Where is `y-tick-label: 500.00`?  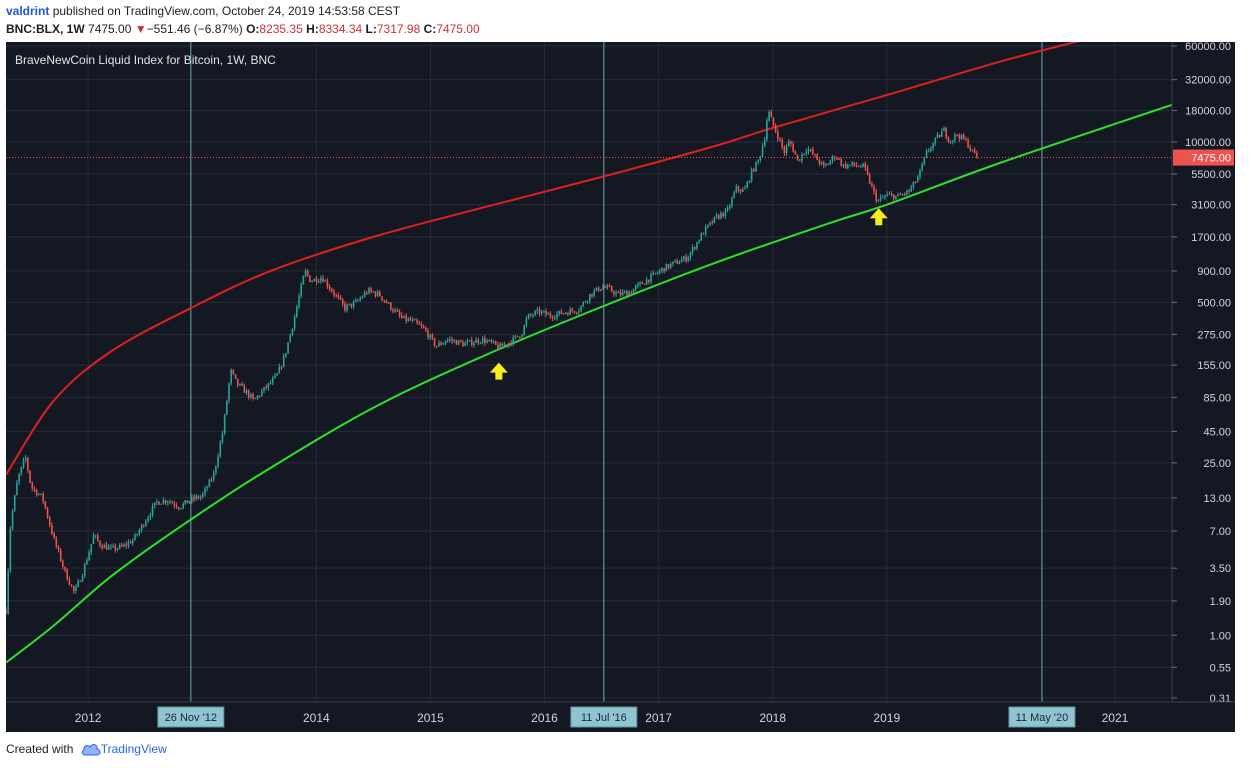
y-tick-label: 500.00 is located at coordinates (1214, 303).